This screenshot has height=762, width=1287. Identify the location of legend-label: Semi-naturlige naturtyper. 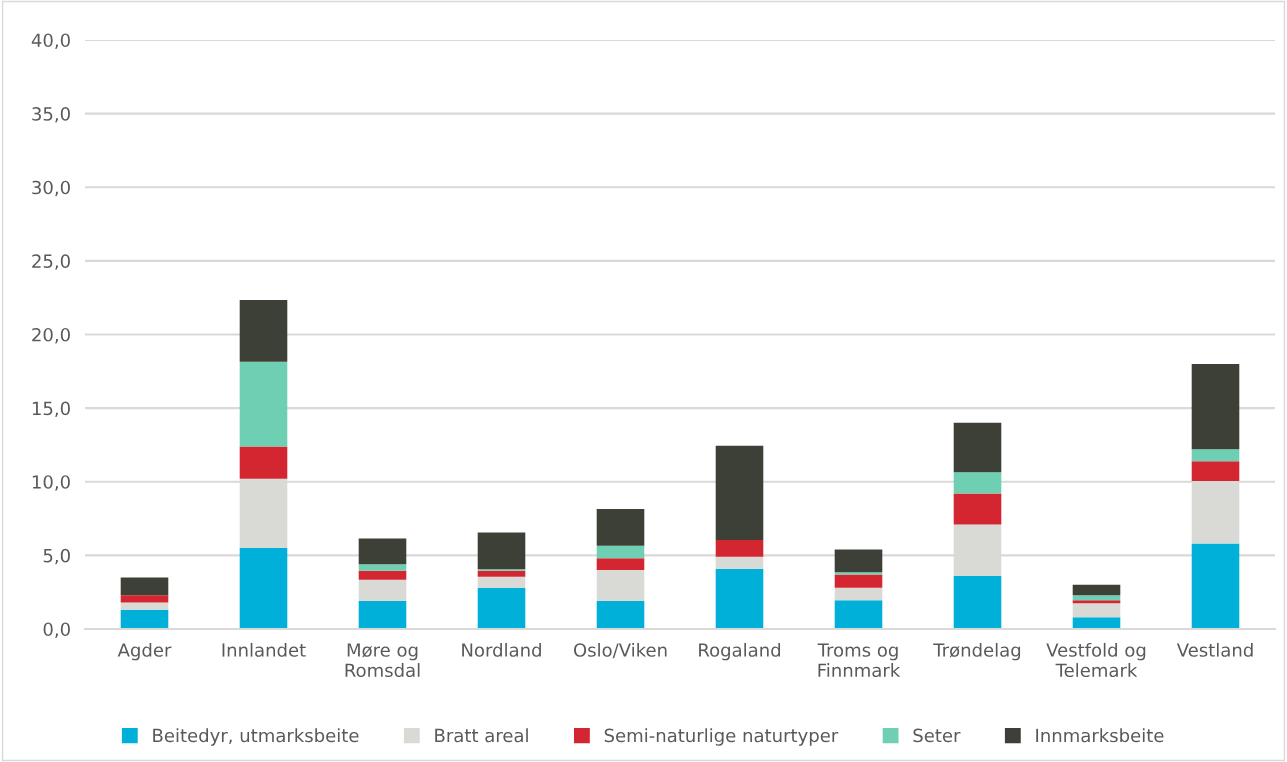
(721, 737).